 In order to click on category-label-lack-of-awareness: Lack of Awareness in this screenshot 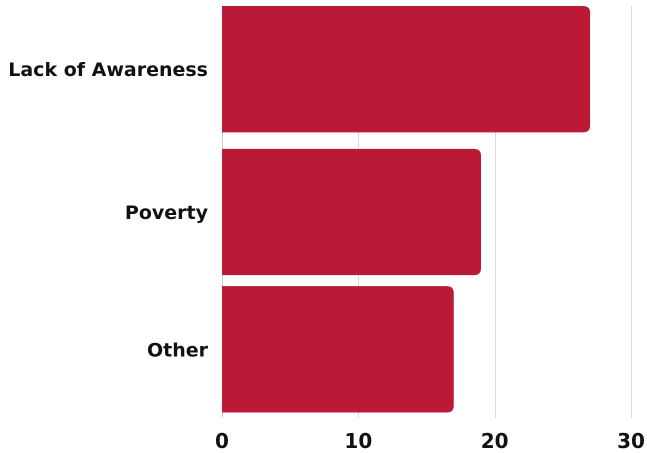, I will do `click(108, 70)`.